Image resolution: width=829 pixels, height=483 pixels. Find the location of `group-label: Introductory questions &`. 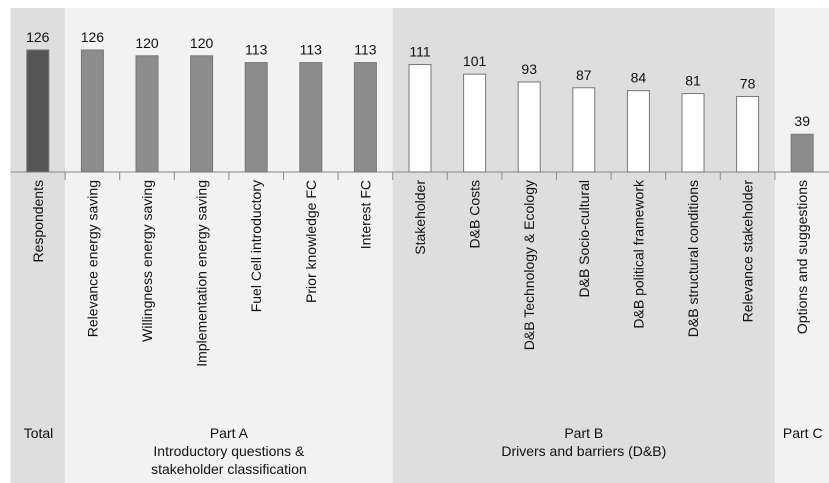

group-label: Introductory questions & is located at coordinates (229, 451).